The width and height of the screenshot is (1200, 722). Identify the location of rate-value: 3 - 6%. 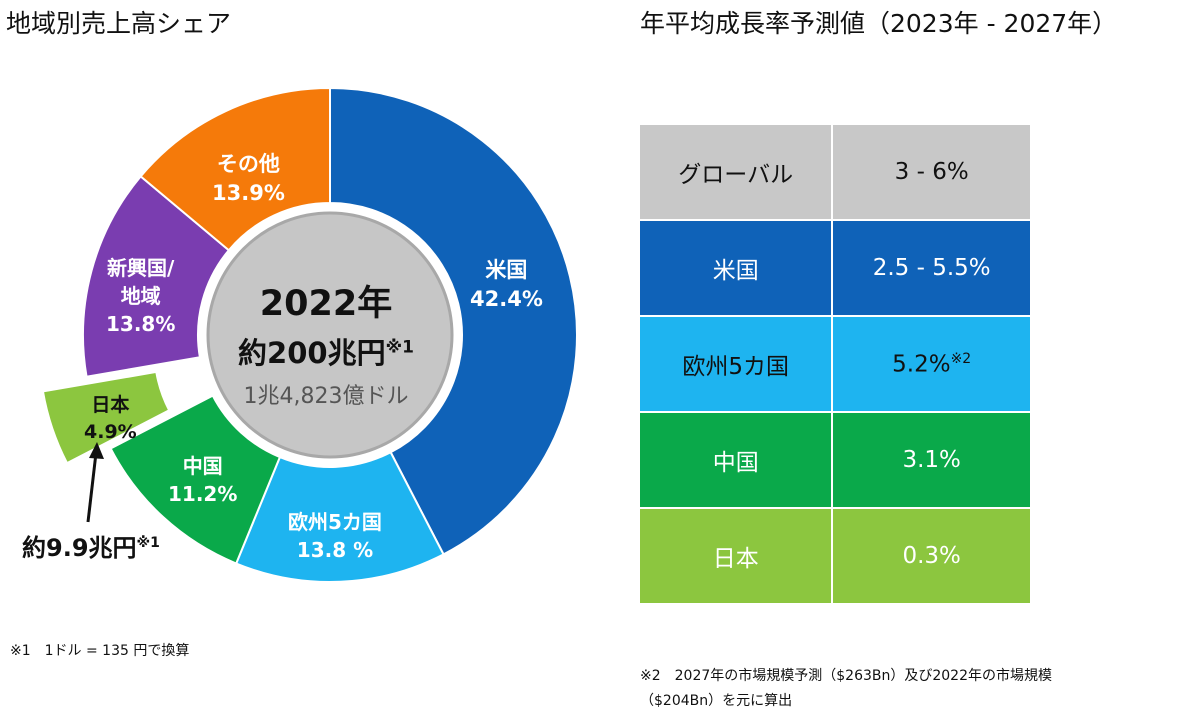
(931, 172).